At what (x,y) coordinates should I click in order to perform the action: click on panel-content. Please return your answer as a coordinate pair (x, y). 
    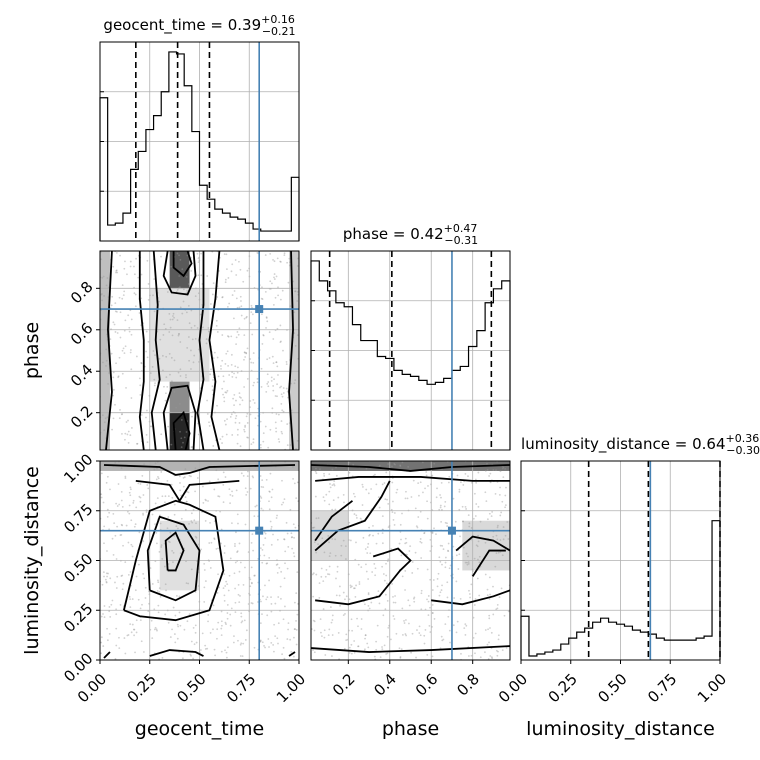
    Looking at the image, I should click on (199, 350).